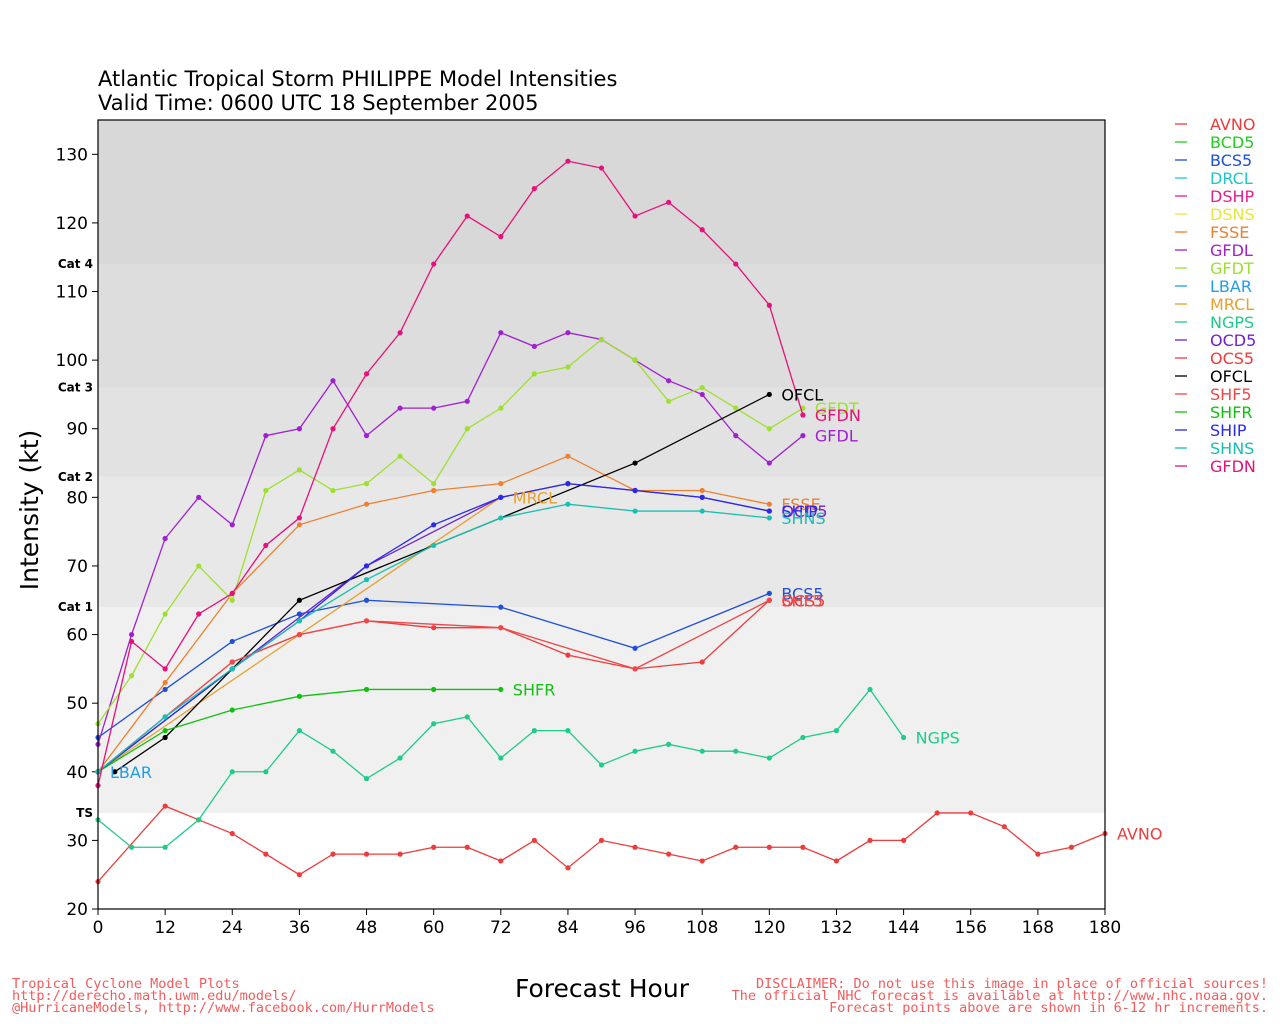 This screenshot has width=1280, height=1024. I want to click on data-point-ship, so click(635, 490).